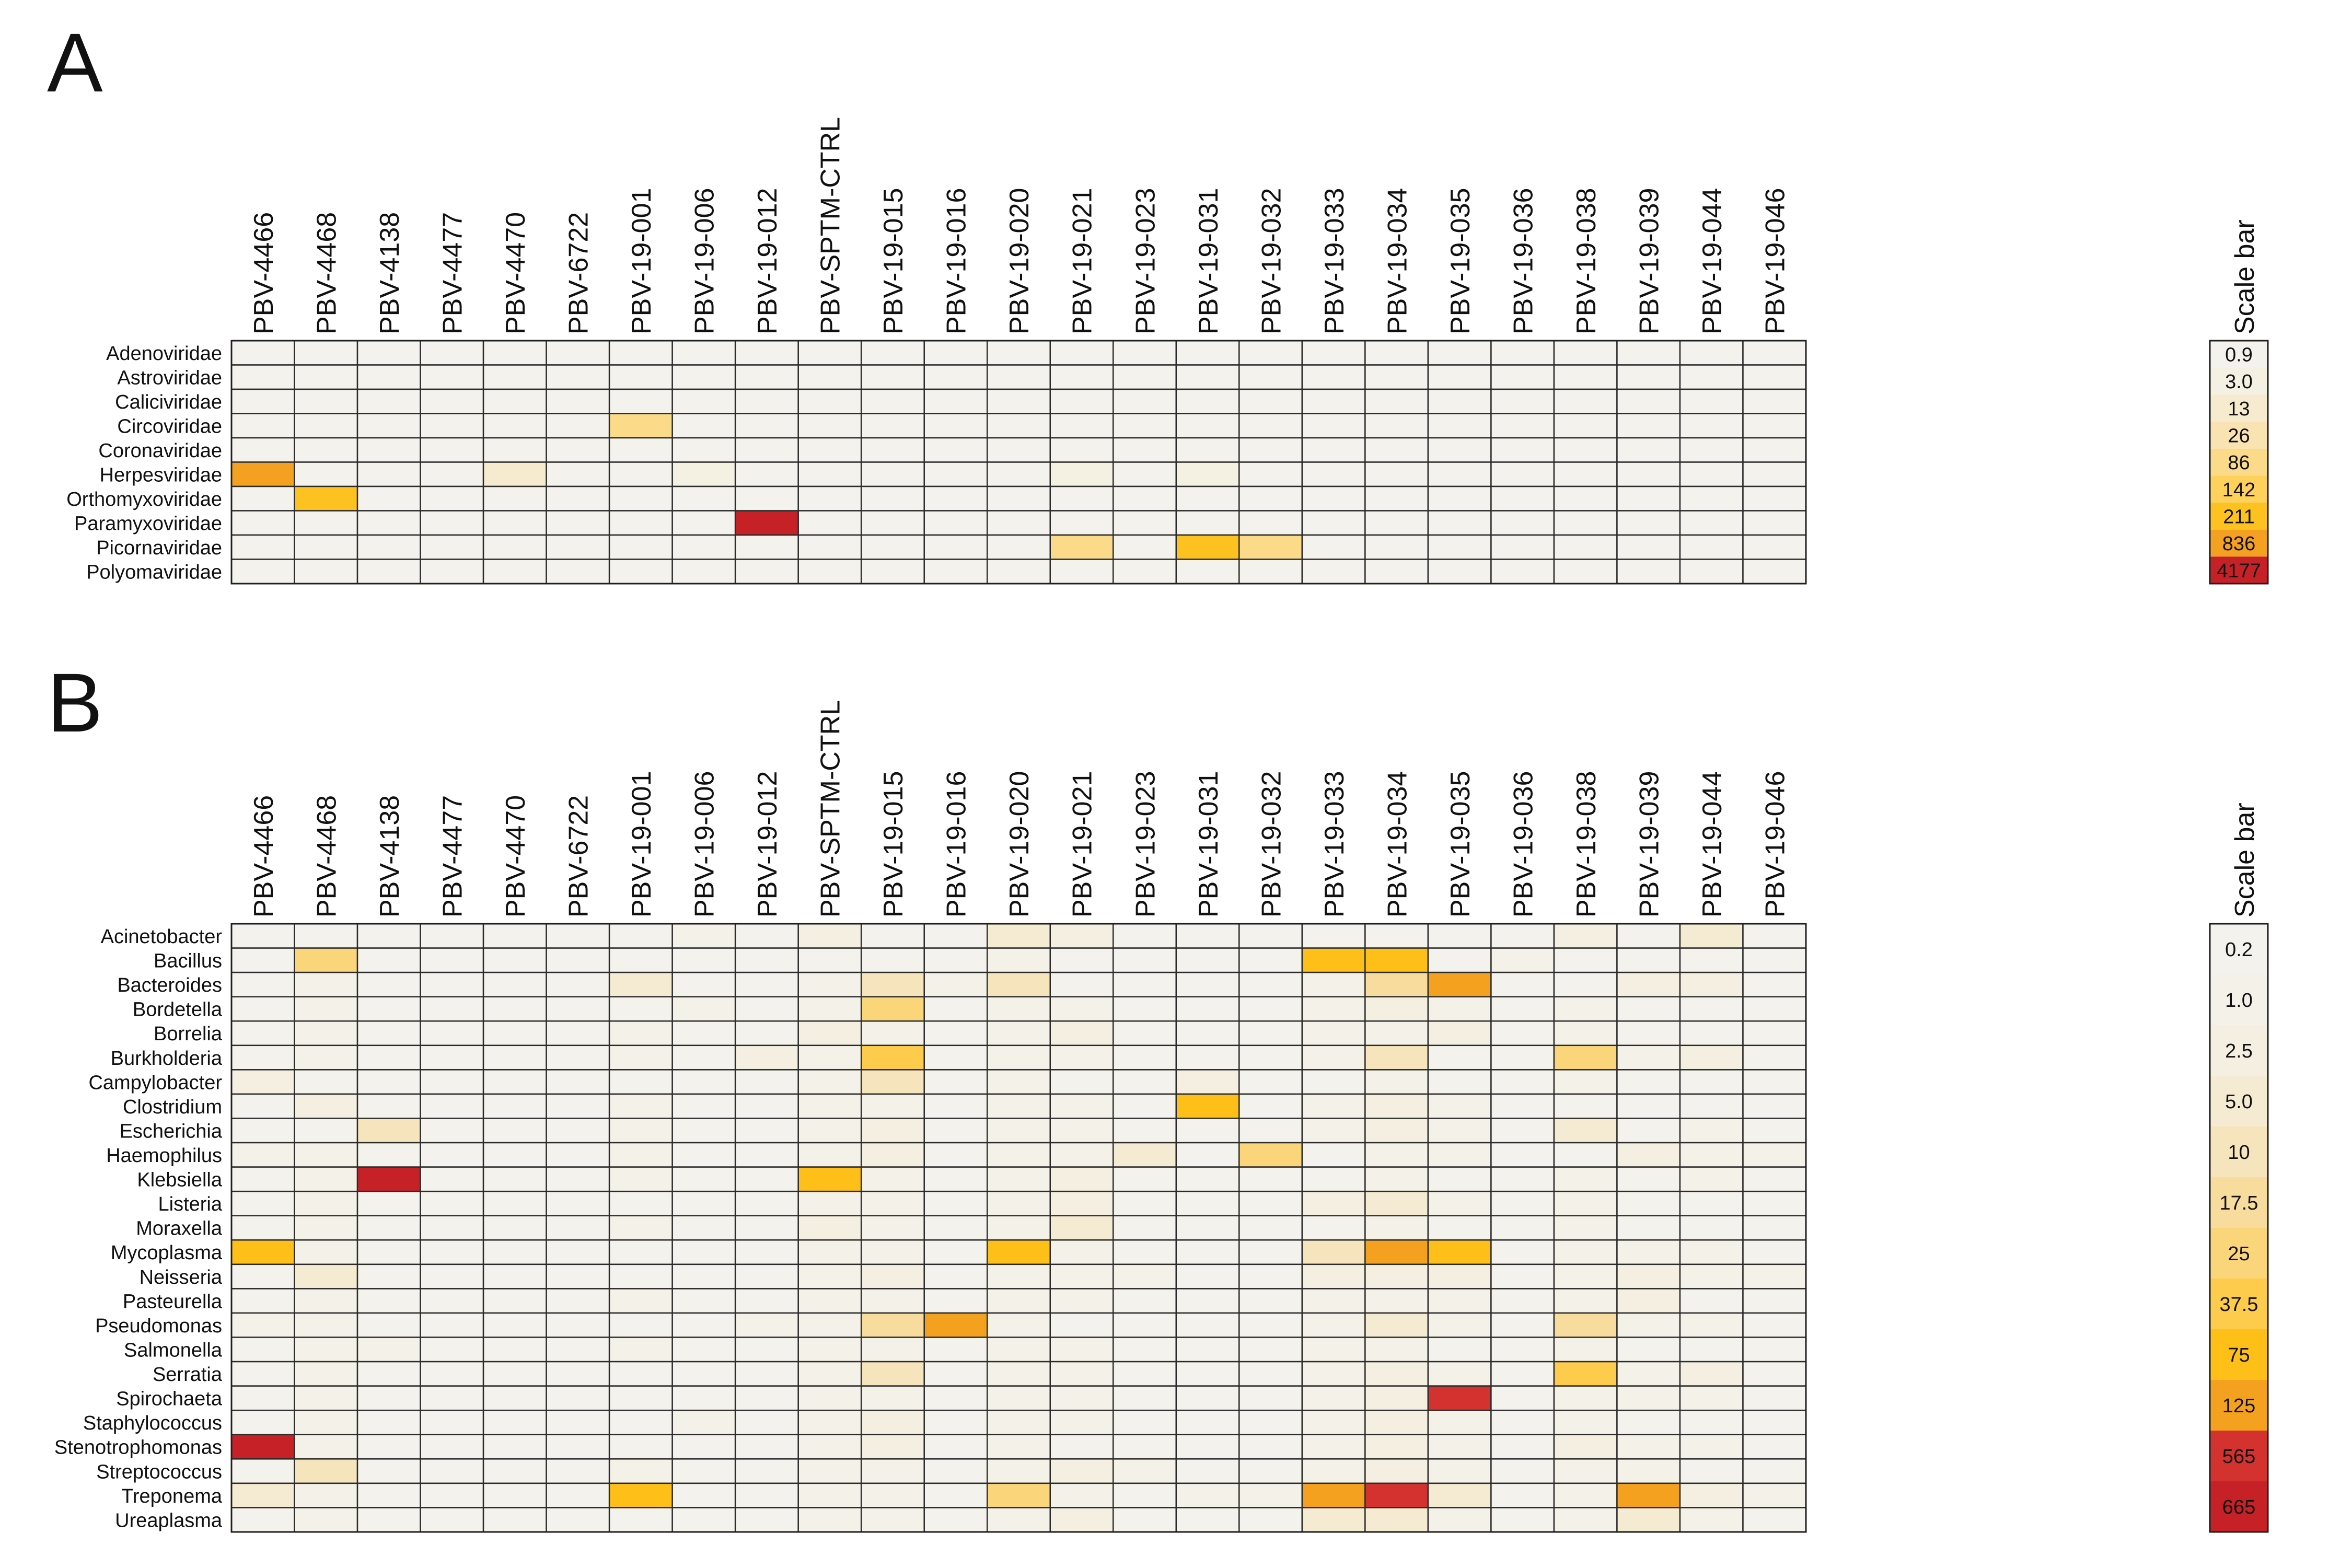 This screenshot has height=1568, width=2329. Describe the element at coordinates (167, 1253) in the screenshot. I see `row-label: Mycoplasma` at that location.